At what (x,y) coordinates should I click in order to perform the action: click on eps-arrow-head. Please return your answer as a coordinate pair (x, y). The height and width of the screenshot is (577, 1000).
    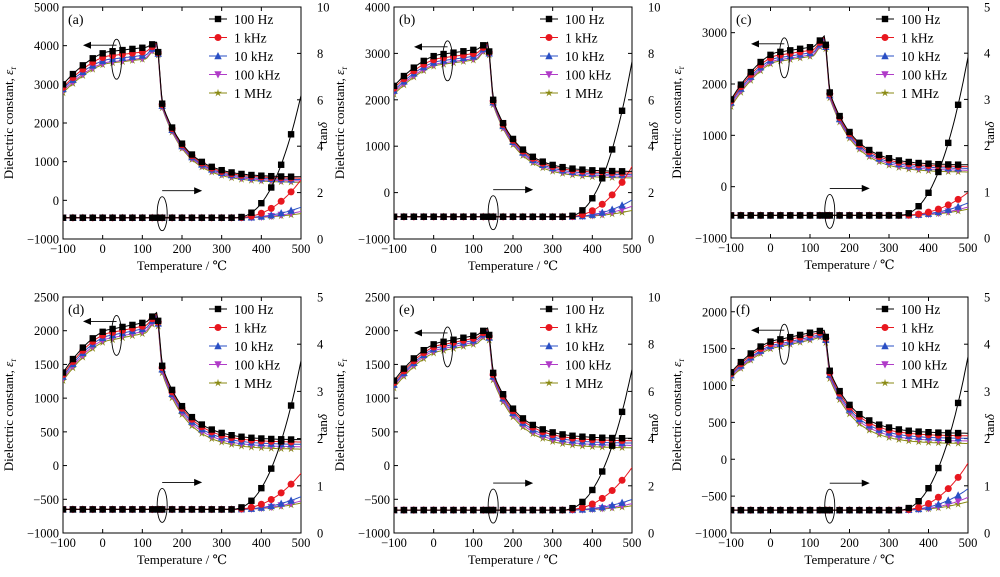
    Looking at the image, I should click on (755, 330).